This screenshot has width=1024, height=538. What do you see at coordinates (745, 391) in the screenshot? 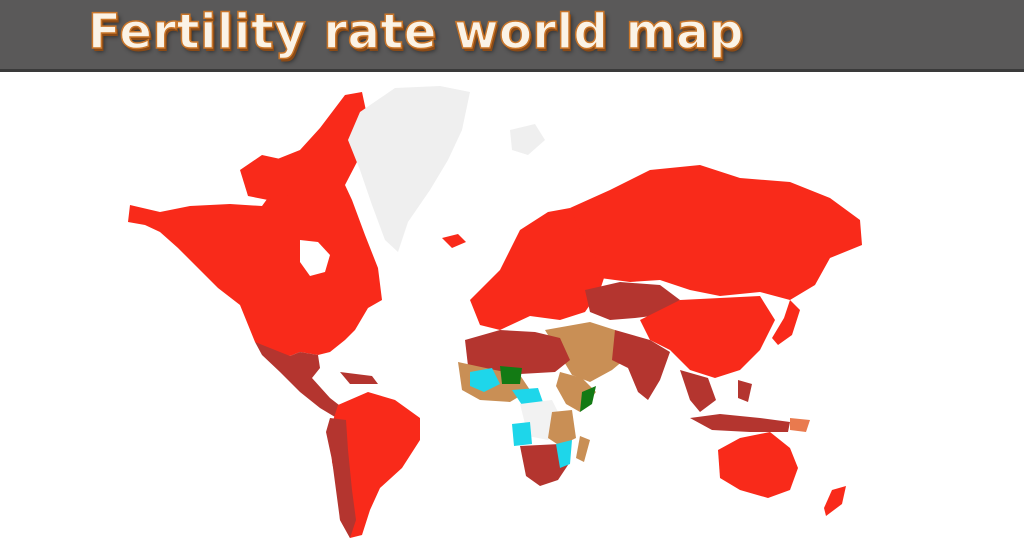
I see `region-philippines` at bounding box center [745, 391].